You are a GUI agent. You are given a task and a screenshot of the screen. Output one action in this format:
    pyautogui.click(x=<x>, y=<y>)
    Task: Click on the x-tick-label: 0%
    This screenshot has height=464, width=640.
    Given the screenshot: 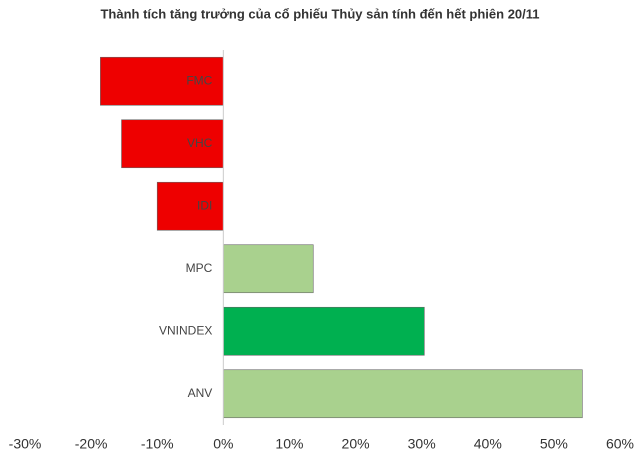 What is the action you would take?
    pyautogui.click(x=223, y=444)
    